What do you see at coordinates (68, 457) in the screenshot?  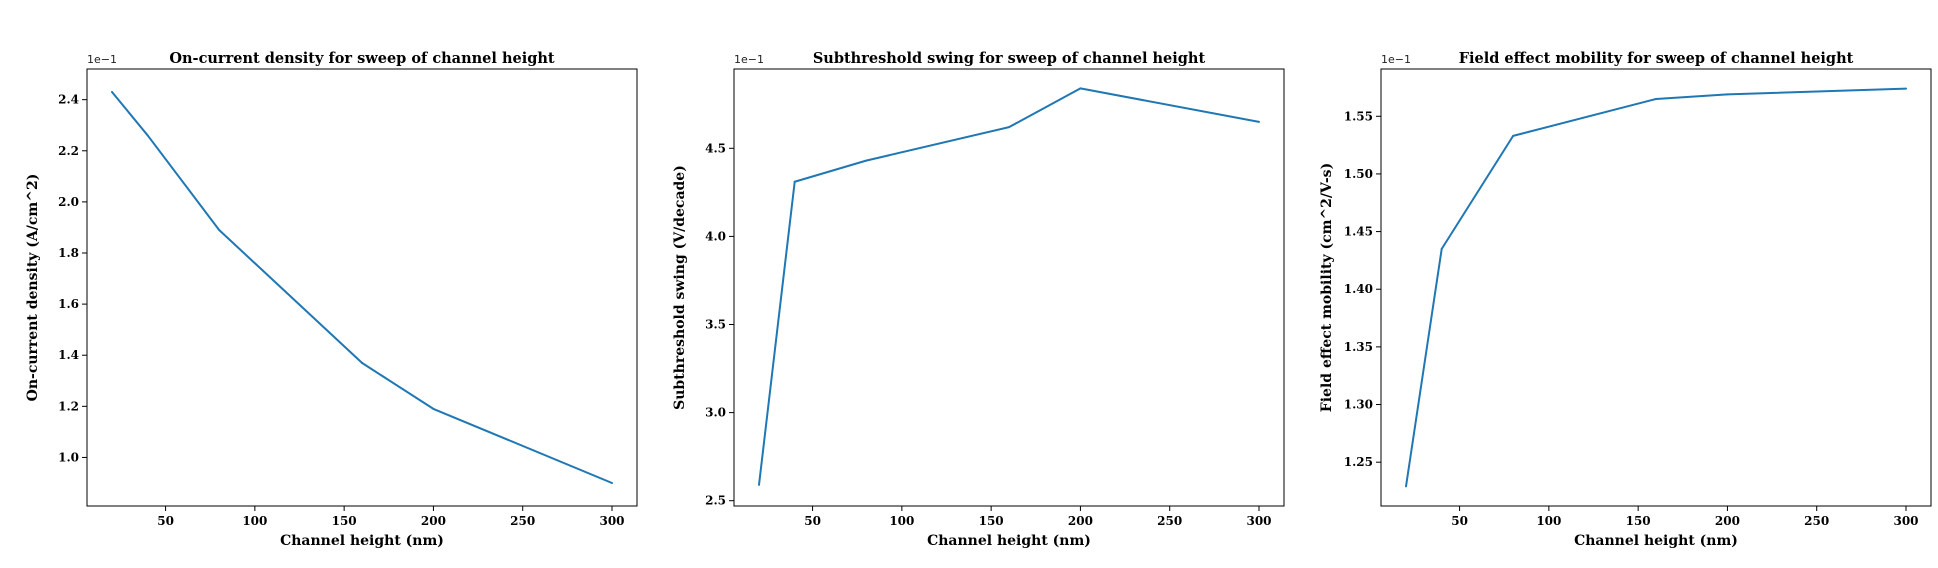 I see `y-tick-label: 1.0` at bounding box center [68, 457].